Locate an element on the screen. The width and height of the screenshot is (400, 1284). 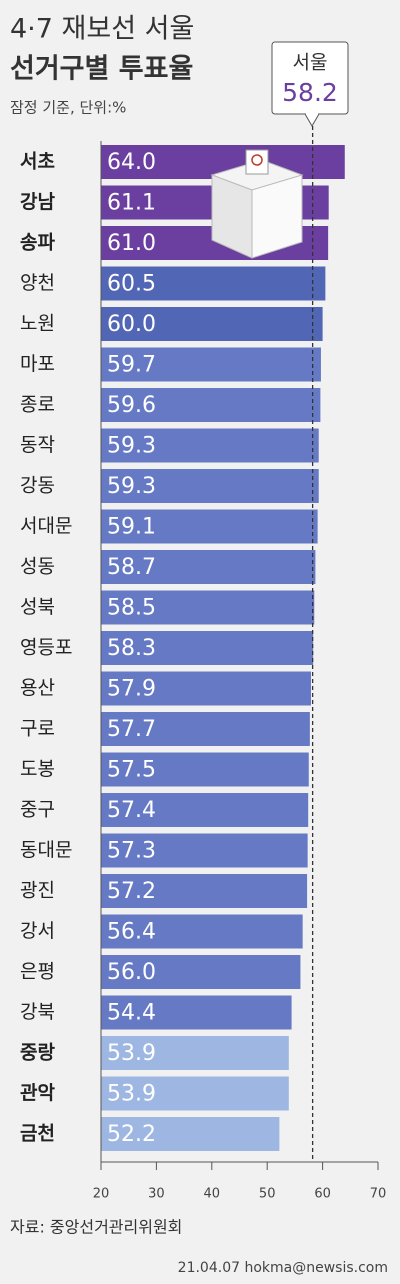
chart-title: 4·7 재보선 서울 is located at coordinates (102, 29).